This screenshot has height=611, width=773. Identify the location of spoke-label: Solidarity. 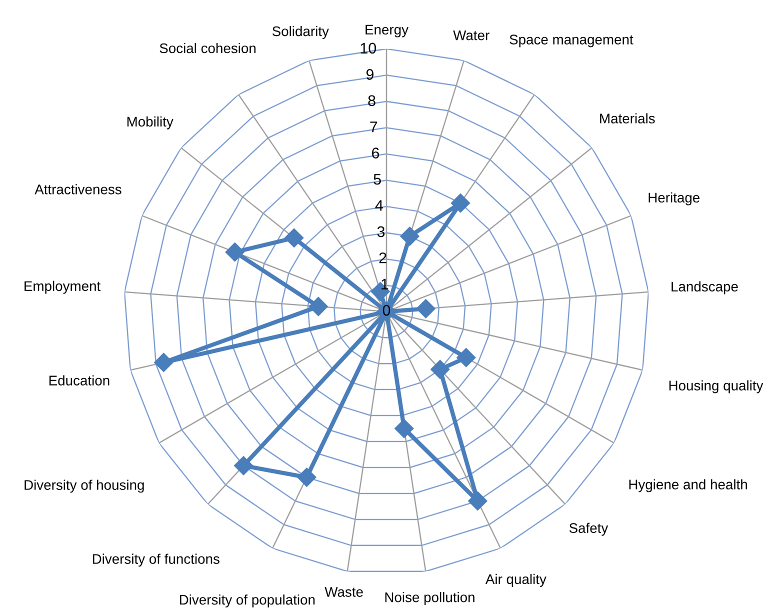
(300, 32).